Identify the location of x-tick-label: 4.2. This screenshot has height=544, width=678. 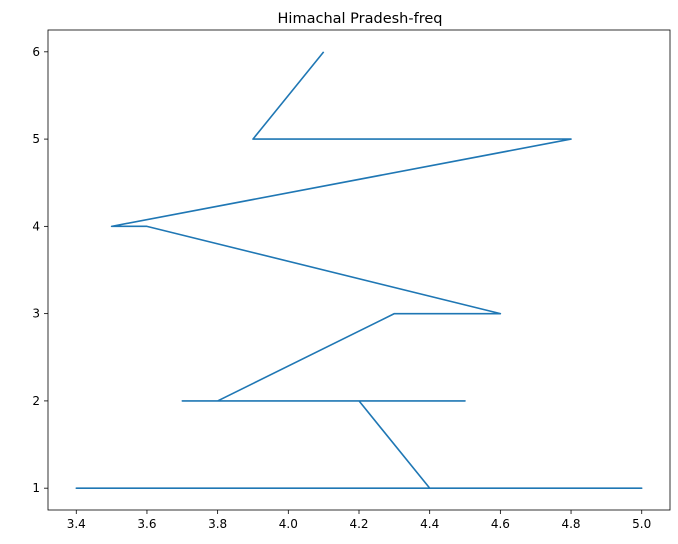
(358, 524).